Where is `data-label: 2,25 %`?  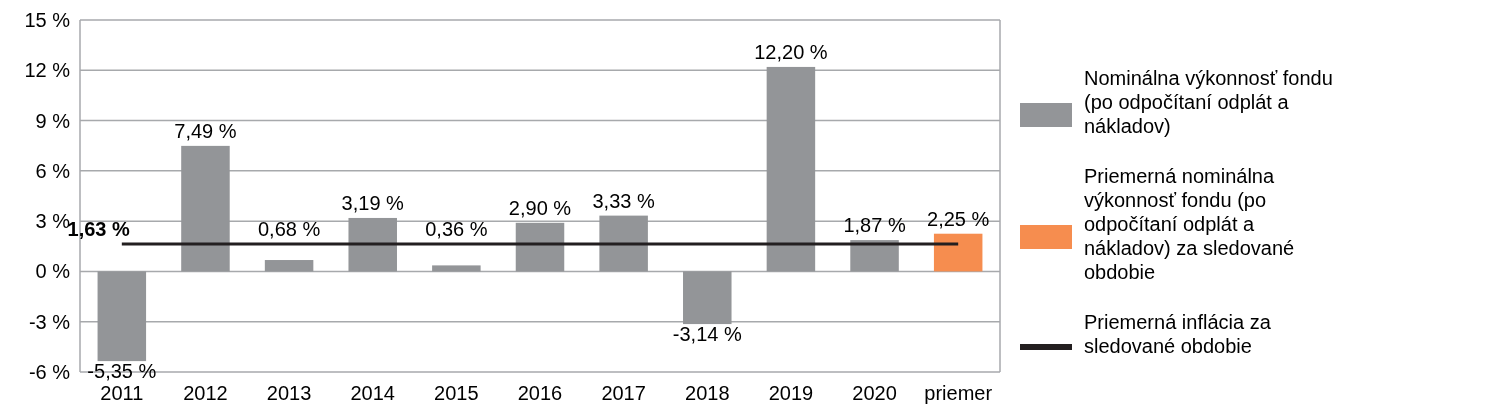
data-label: 2,25 % is located at coordinates (958, 218).